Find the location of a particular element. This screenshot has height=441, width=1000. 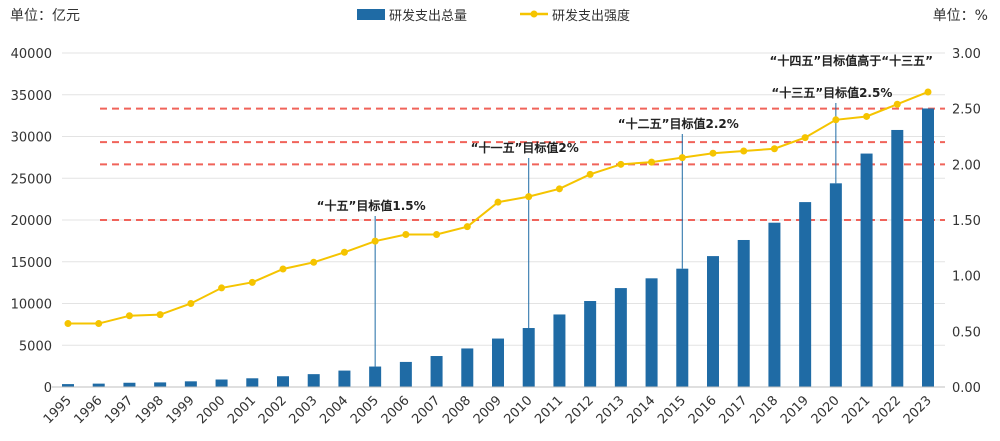

x-axis-tick: 2008 is located at coordinates (457, 410).